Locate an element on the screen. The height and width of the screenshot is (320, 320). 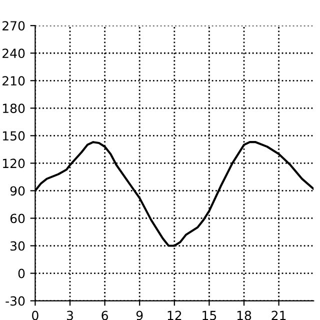
y-tick-label: 0 is located at coordinates (21, 273).